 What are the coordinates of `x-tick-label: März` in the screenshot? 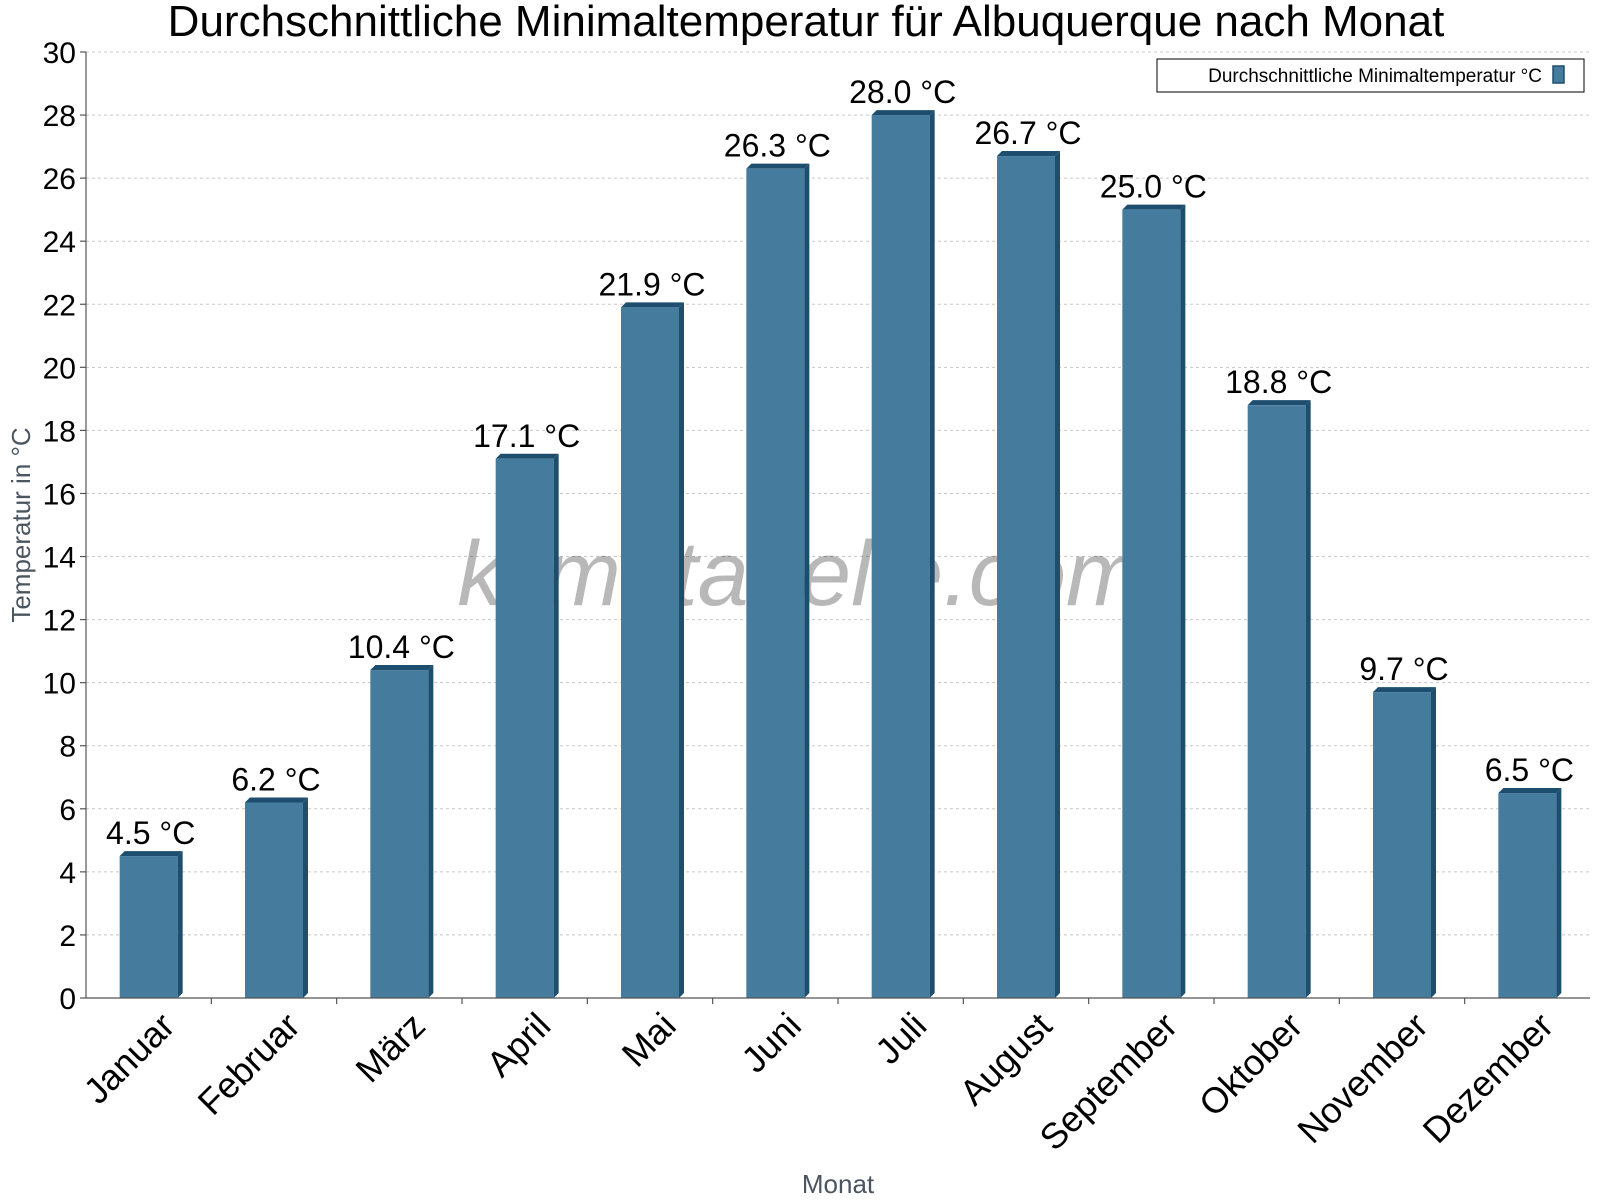 It's located at (390, 1048).